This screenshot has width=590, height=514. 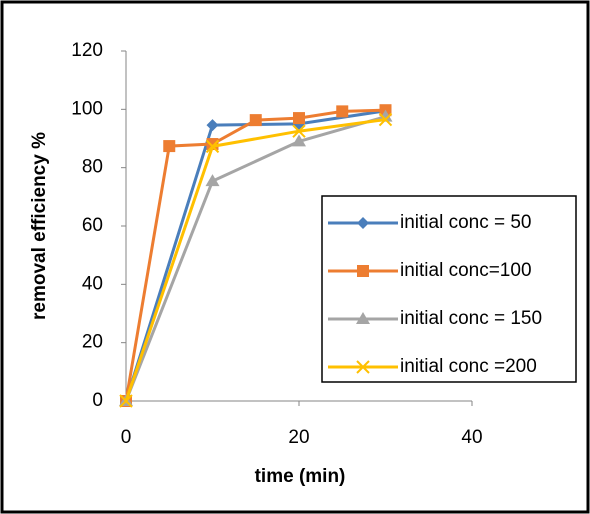 I want to click on legend-label: initial conc =200, so click(x=468, y=366).